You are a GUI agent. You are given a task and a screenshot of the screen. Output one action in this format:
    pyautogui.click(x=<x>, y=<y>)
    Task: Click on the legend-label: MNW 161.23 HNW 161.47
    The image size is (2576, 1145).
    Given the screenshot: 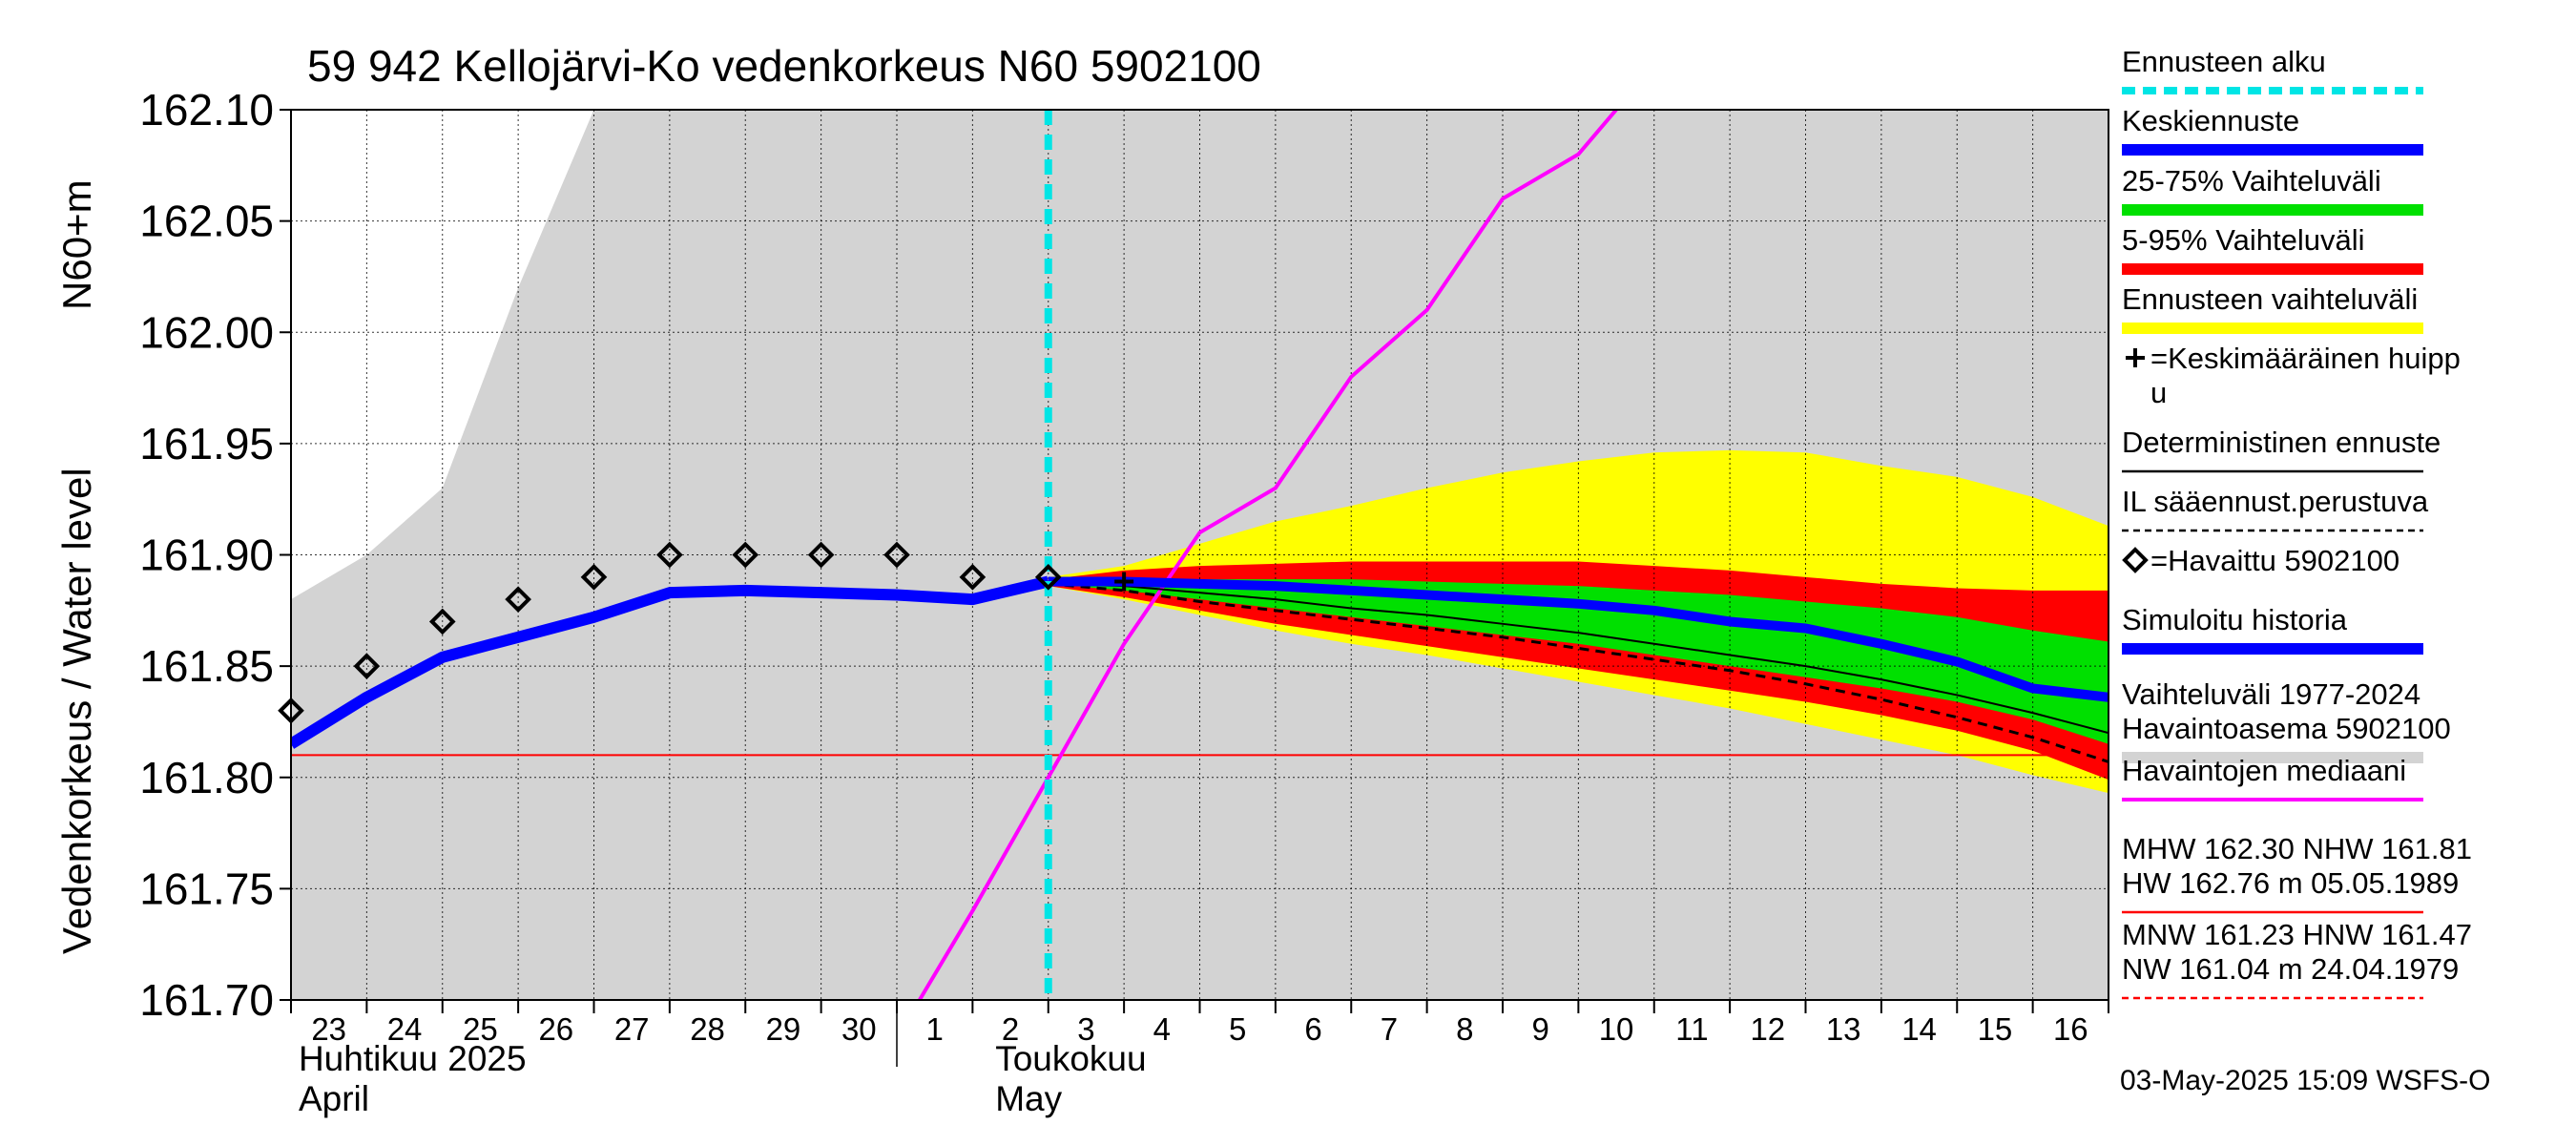 What is the action you would take?
    pyautogui.click(x=2297, y=935)
    